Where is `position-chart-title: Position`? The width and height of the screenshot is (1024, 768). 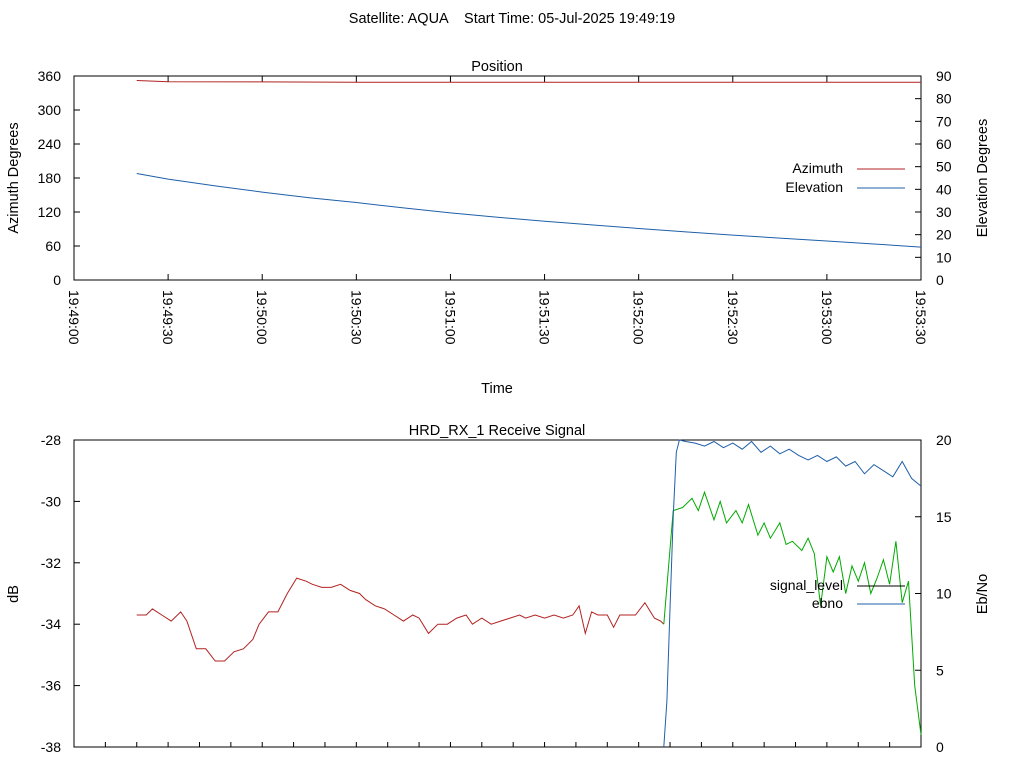
position-chart-title: Position is located at coordinates (497, 67).